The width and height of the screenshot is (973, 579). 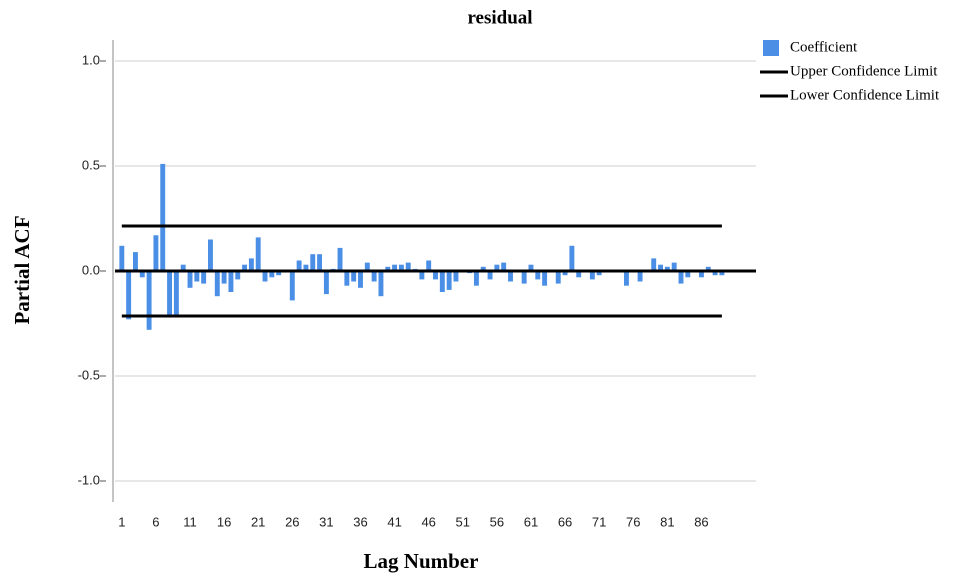 I want to click on legend-label: Upper Confidence Limit, so click(x=864, y=71).